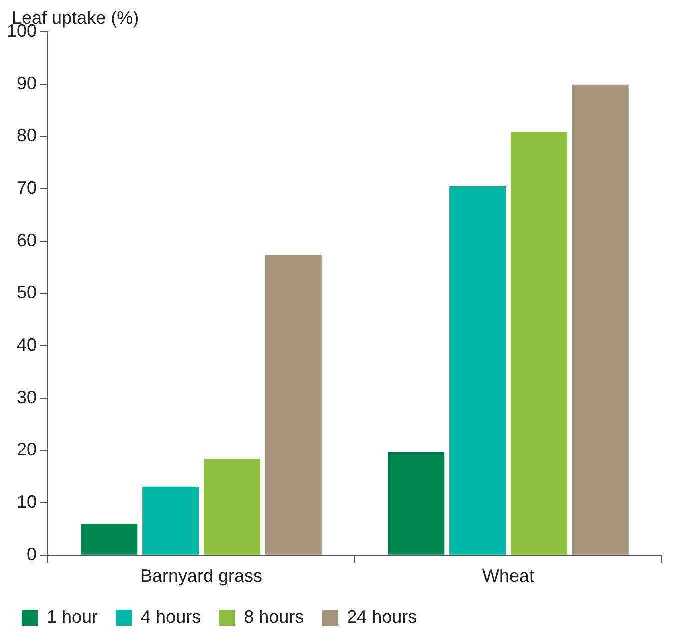 Image resolution: width=680 pixels, height=637 pixels. I want to click on legend-label: 4 hours, so click(171, 616).